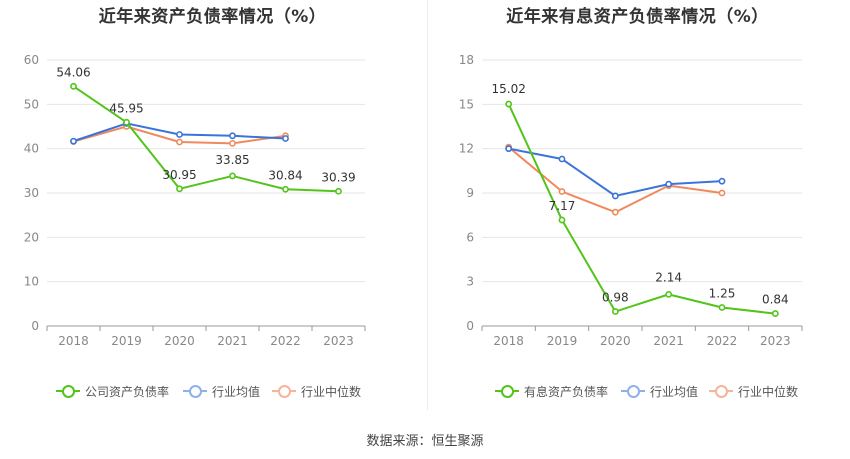 This screenshot has width=850, height=459. Describe the element at coordinates (668, 277) in the screenshot. I see `data-label: 2.14` at that location.